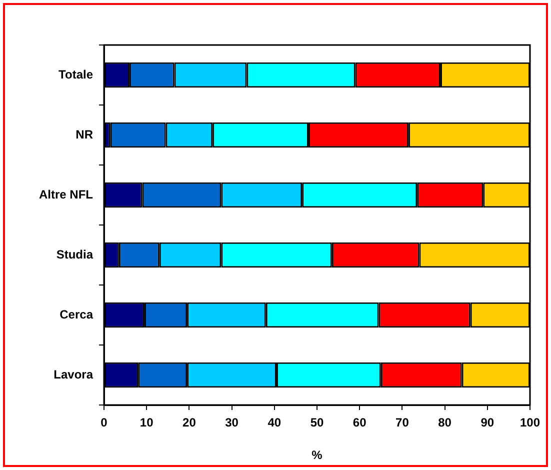  I want to click on x-tick-label: 60, so click(359, 423).